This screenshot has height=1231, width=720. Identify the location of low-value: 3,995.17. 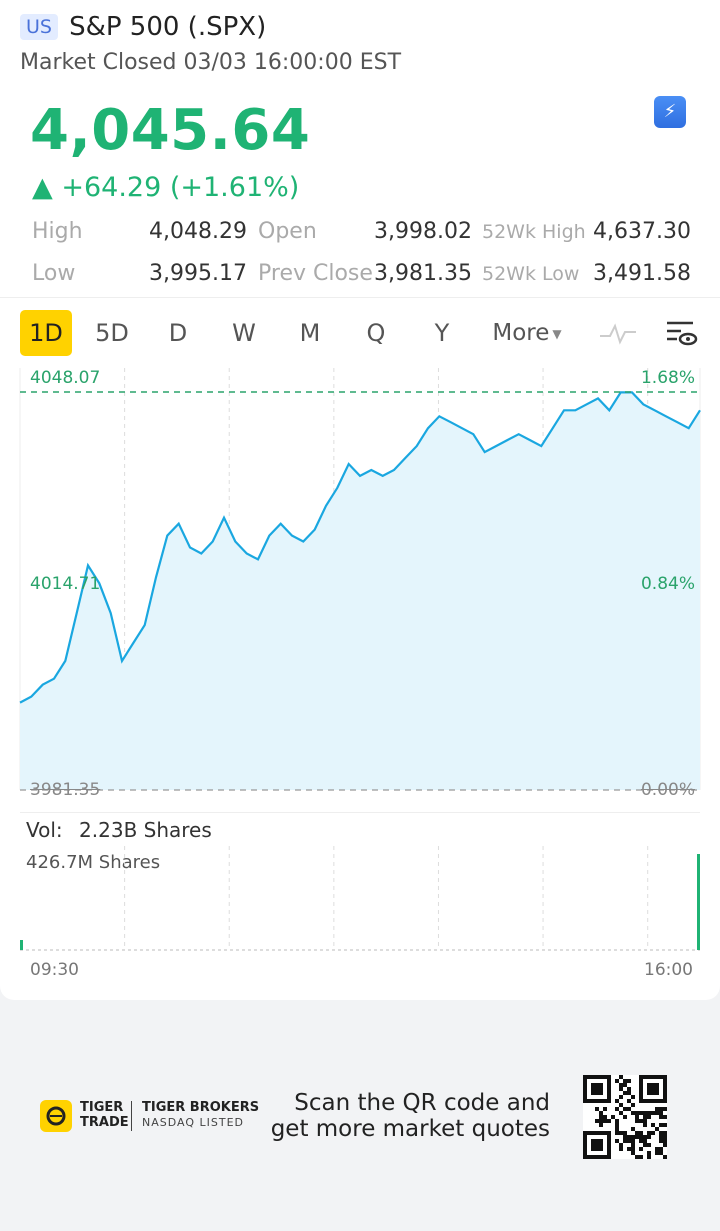
(198, 273).